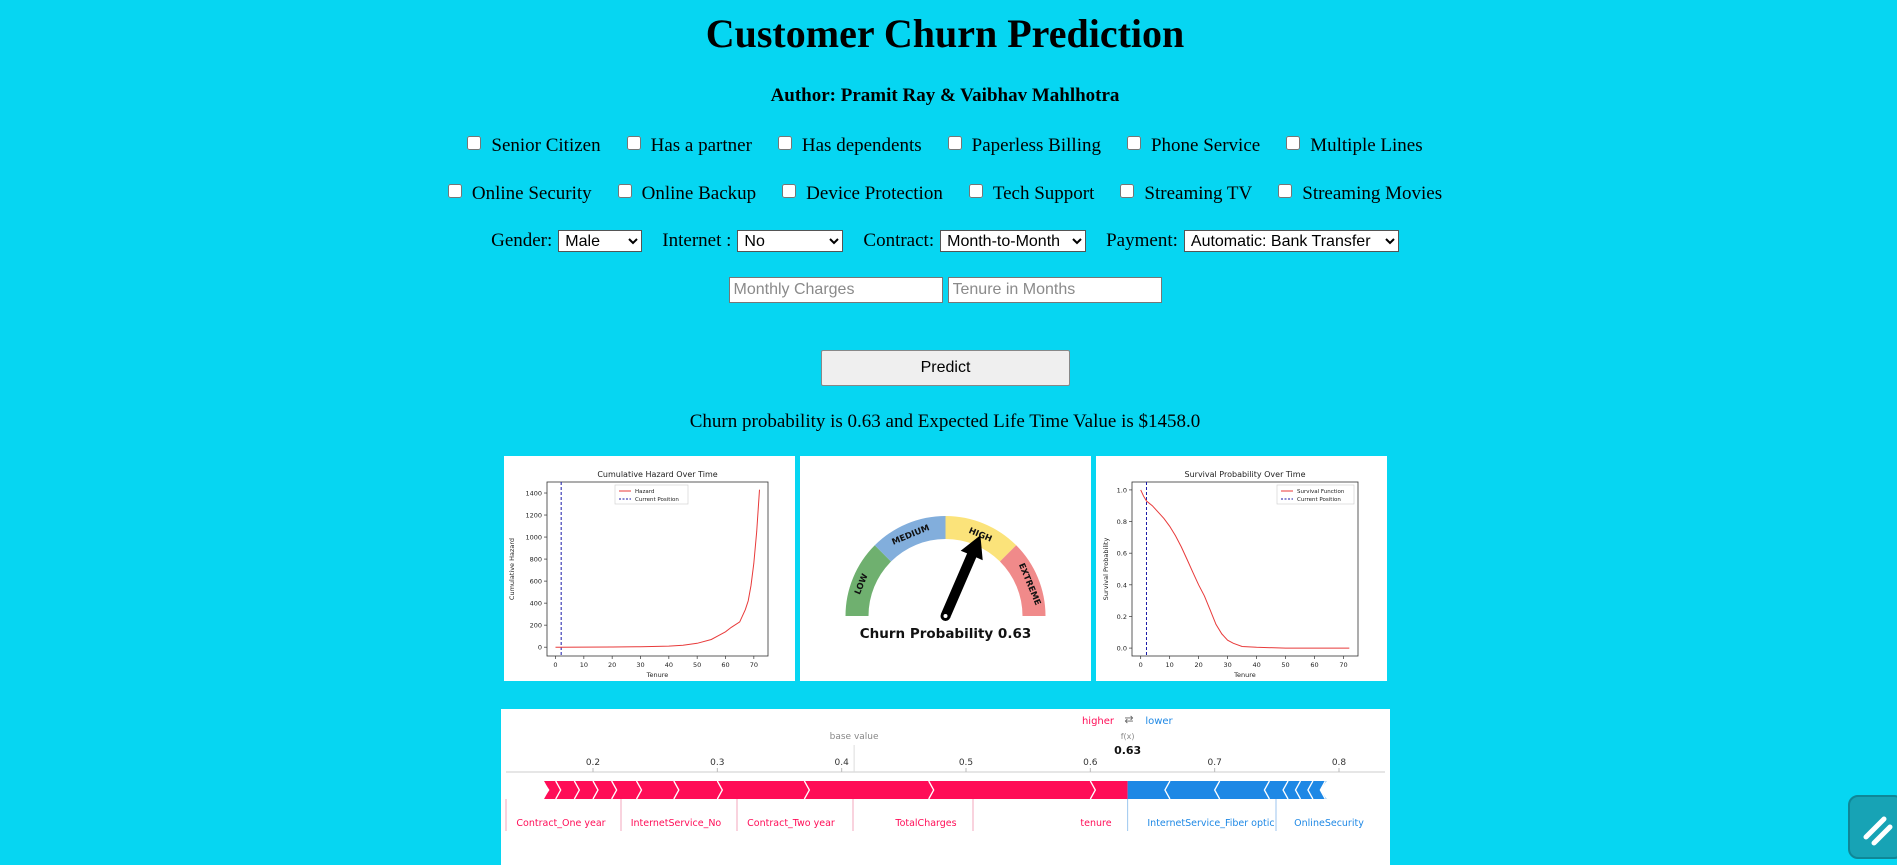 This screenshot has width=1897, height=865. What do you see at coordinates (791, 823) in the screenshot?
I see `feature-label-contract-two-year: Contract_Two year` at bounding box center [791, 823].